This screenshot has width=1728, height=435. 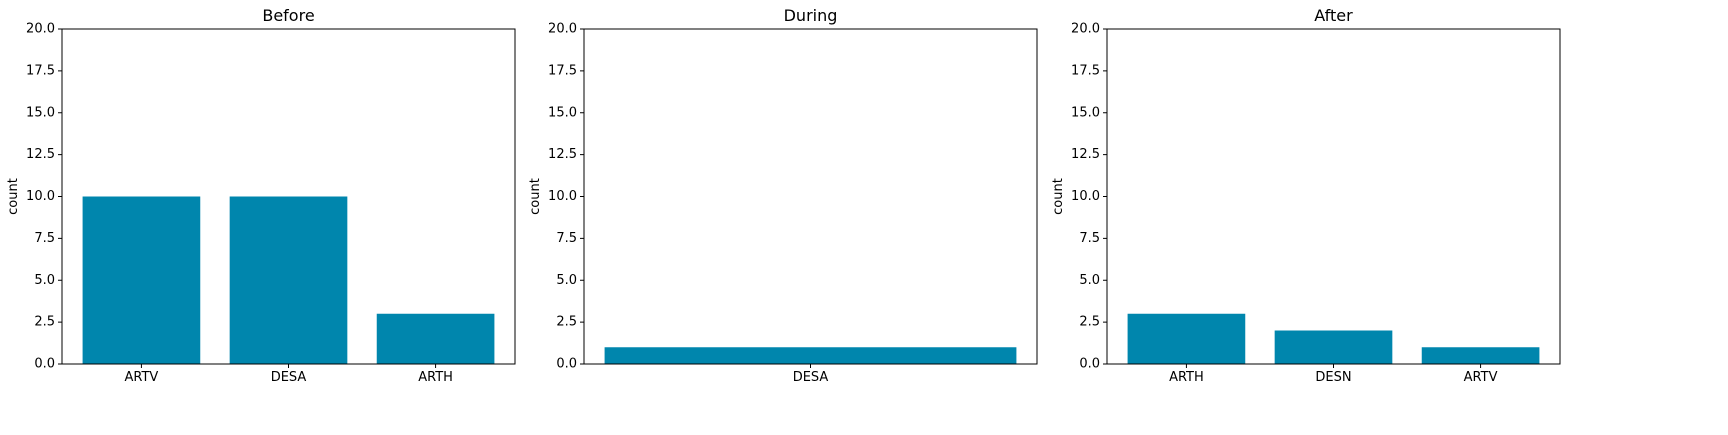 What do you see at coordinates (1333, 377) in the screenshot?
I see `x-tick-label: DESN` at bounding box center [1333, 377].